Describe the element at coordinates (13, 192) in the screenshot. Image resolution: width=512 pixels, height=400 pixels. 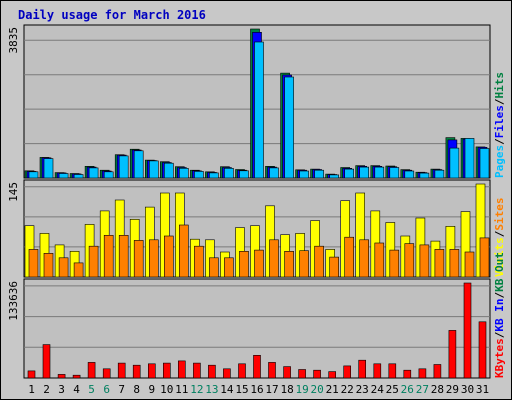
I see `y-max-label-visits: 145` at that location.